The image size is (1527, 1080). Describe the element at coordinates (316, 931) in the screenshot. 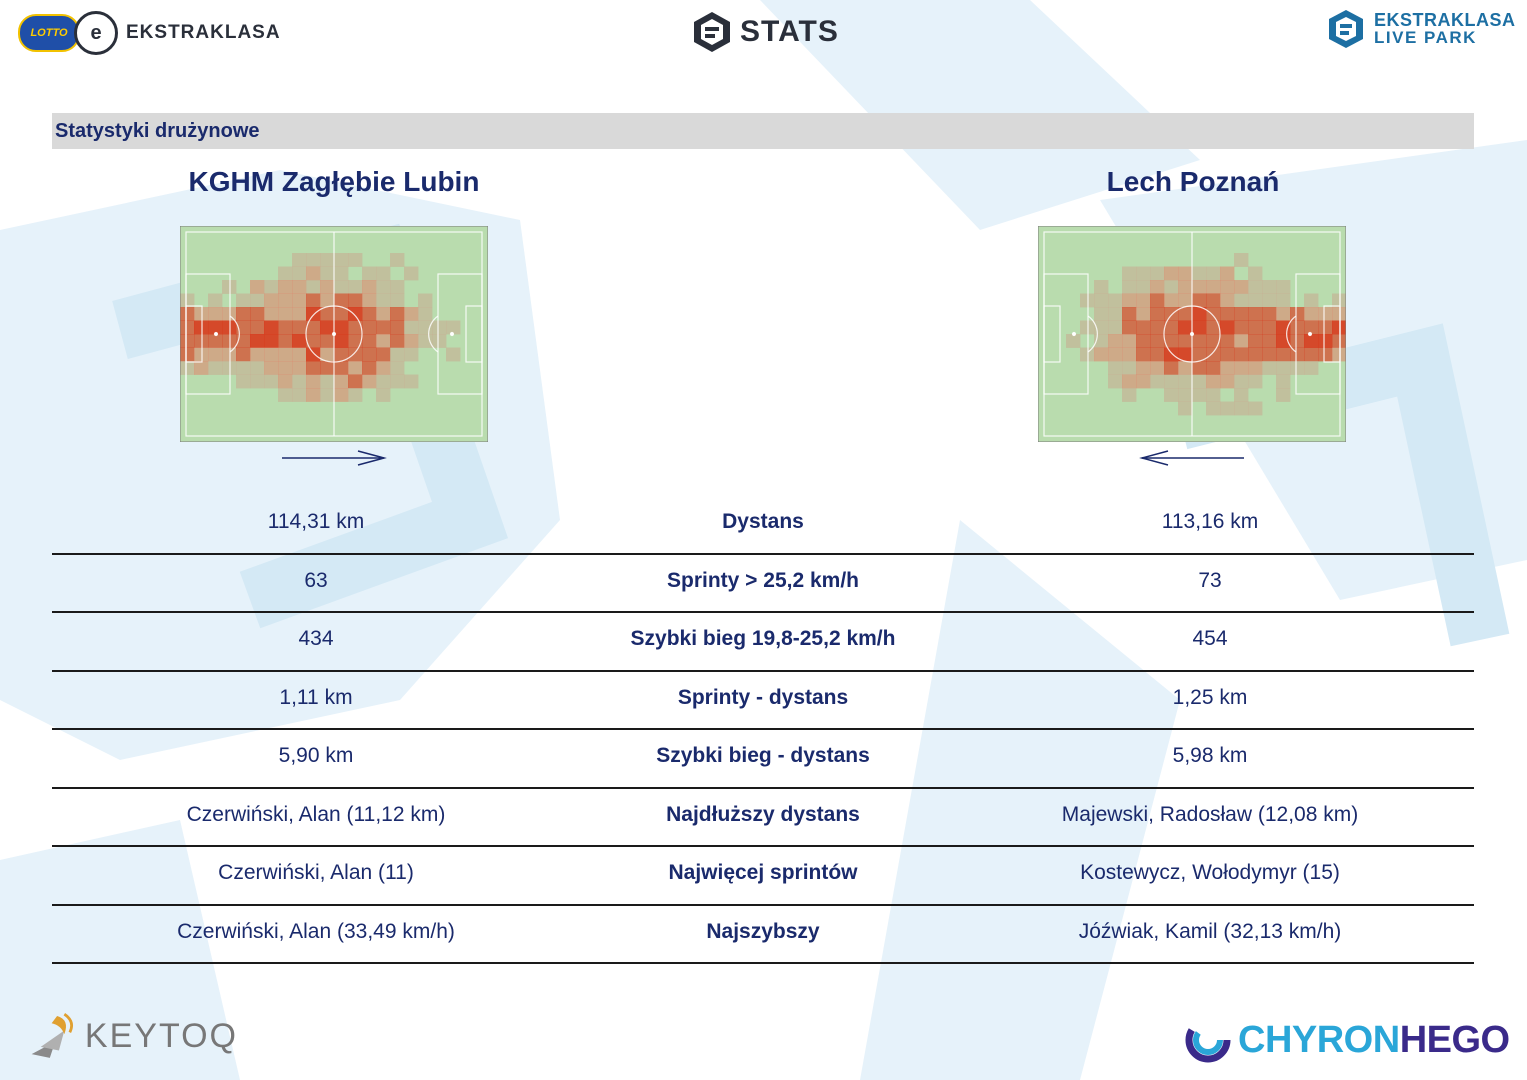

I see `home-value: Czerwiński, Alan (33,49 km/h)` at that location.